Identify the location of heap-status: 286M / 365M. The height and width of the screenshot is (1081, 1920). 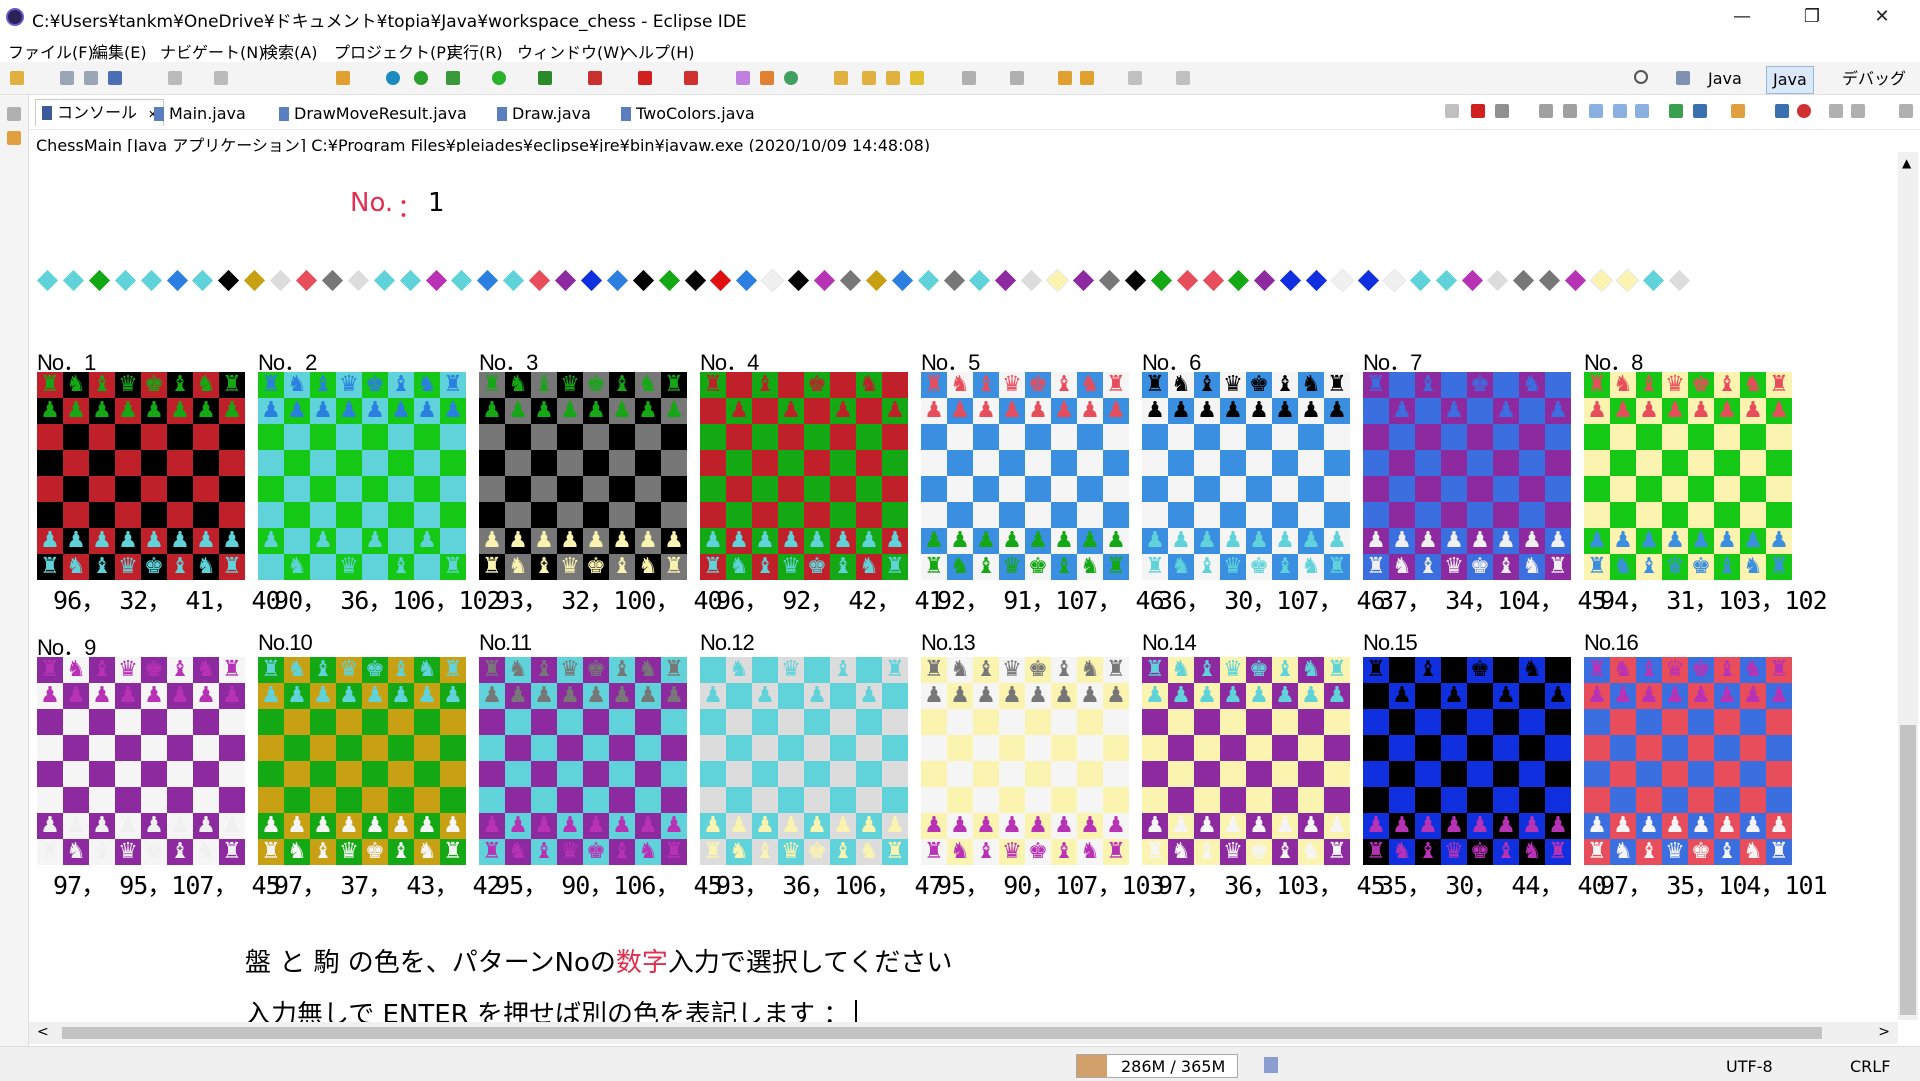
(1157, 1066).